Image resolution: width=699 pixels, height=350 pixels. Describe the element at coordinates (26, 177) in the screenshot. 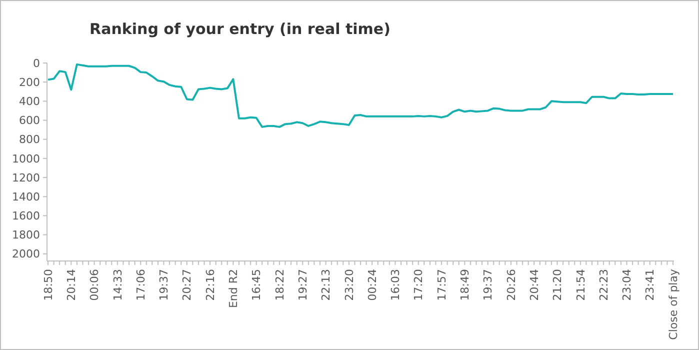

I see `y-tick-label: 1200` at that location.